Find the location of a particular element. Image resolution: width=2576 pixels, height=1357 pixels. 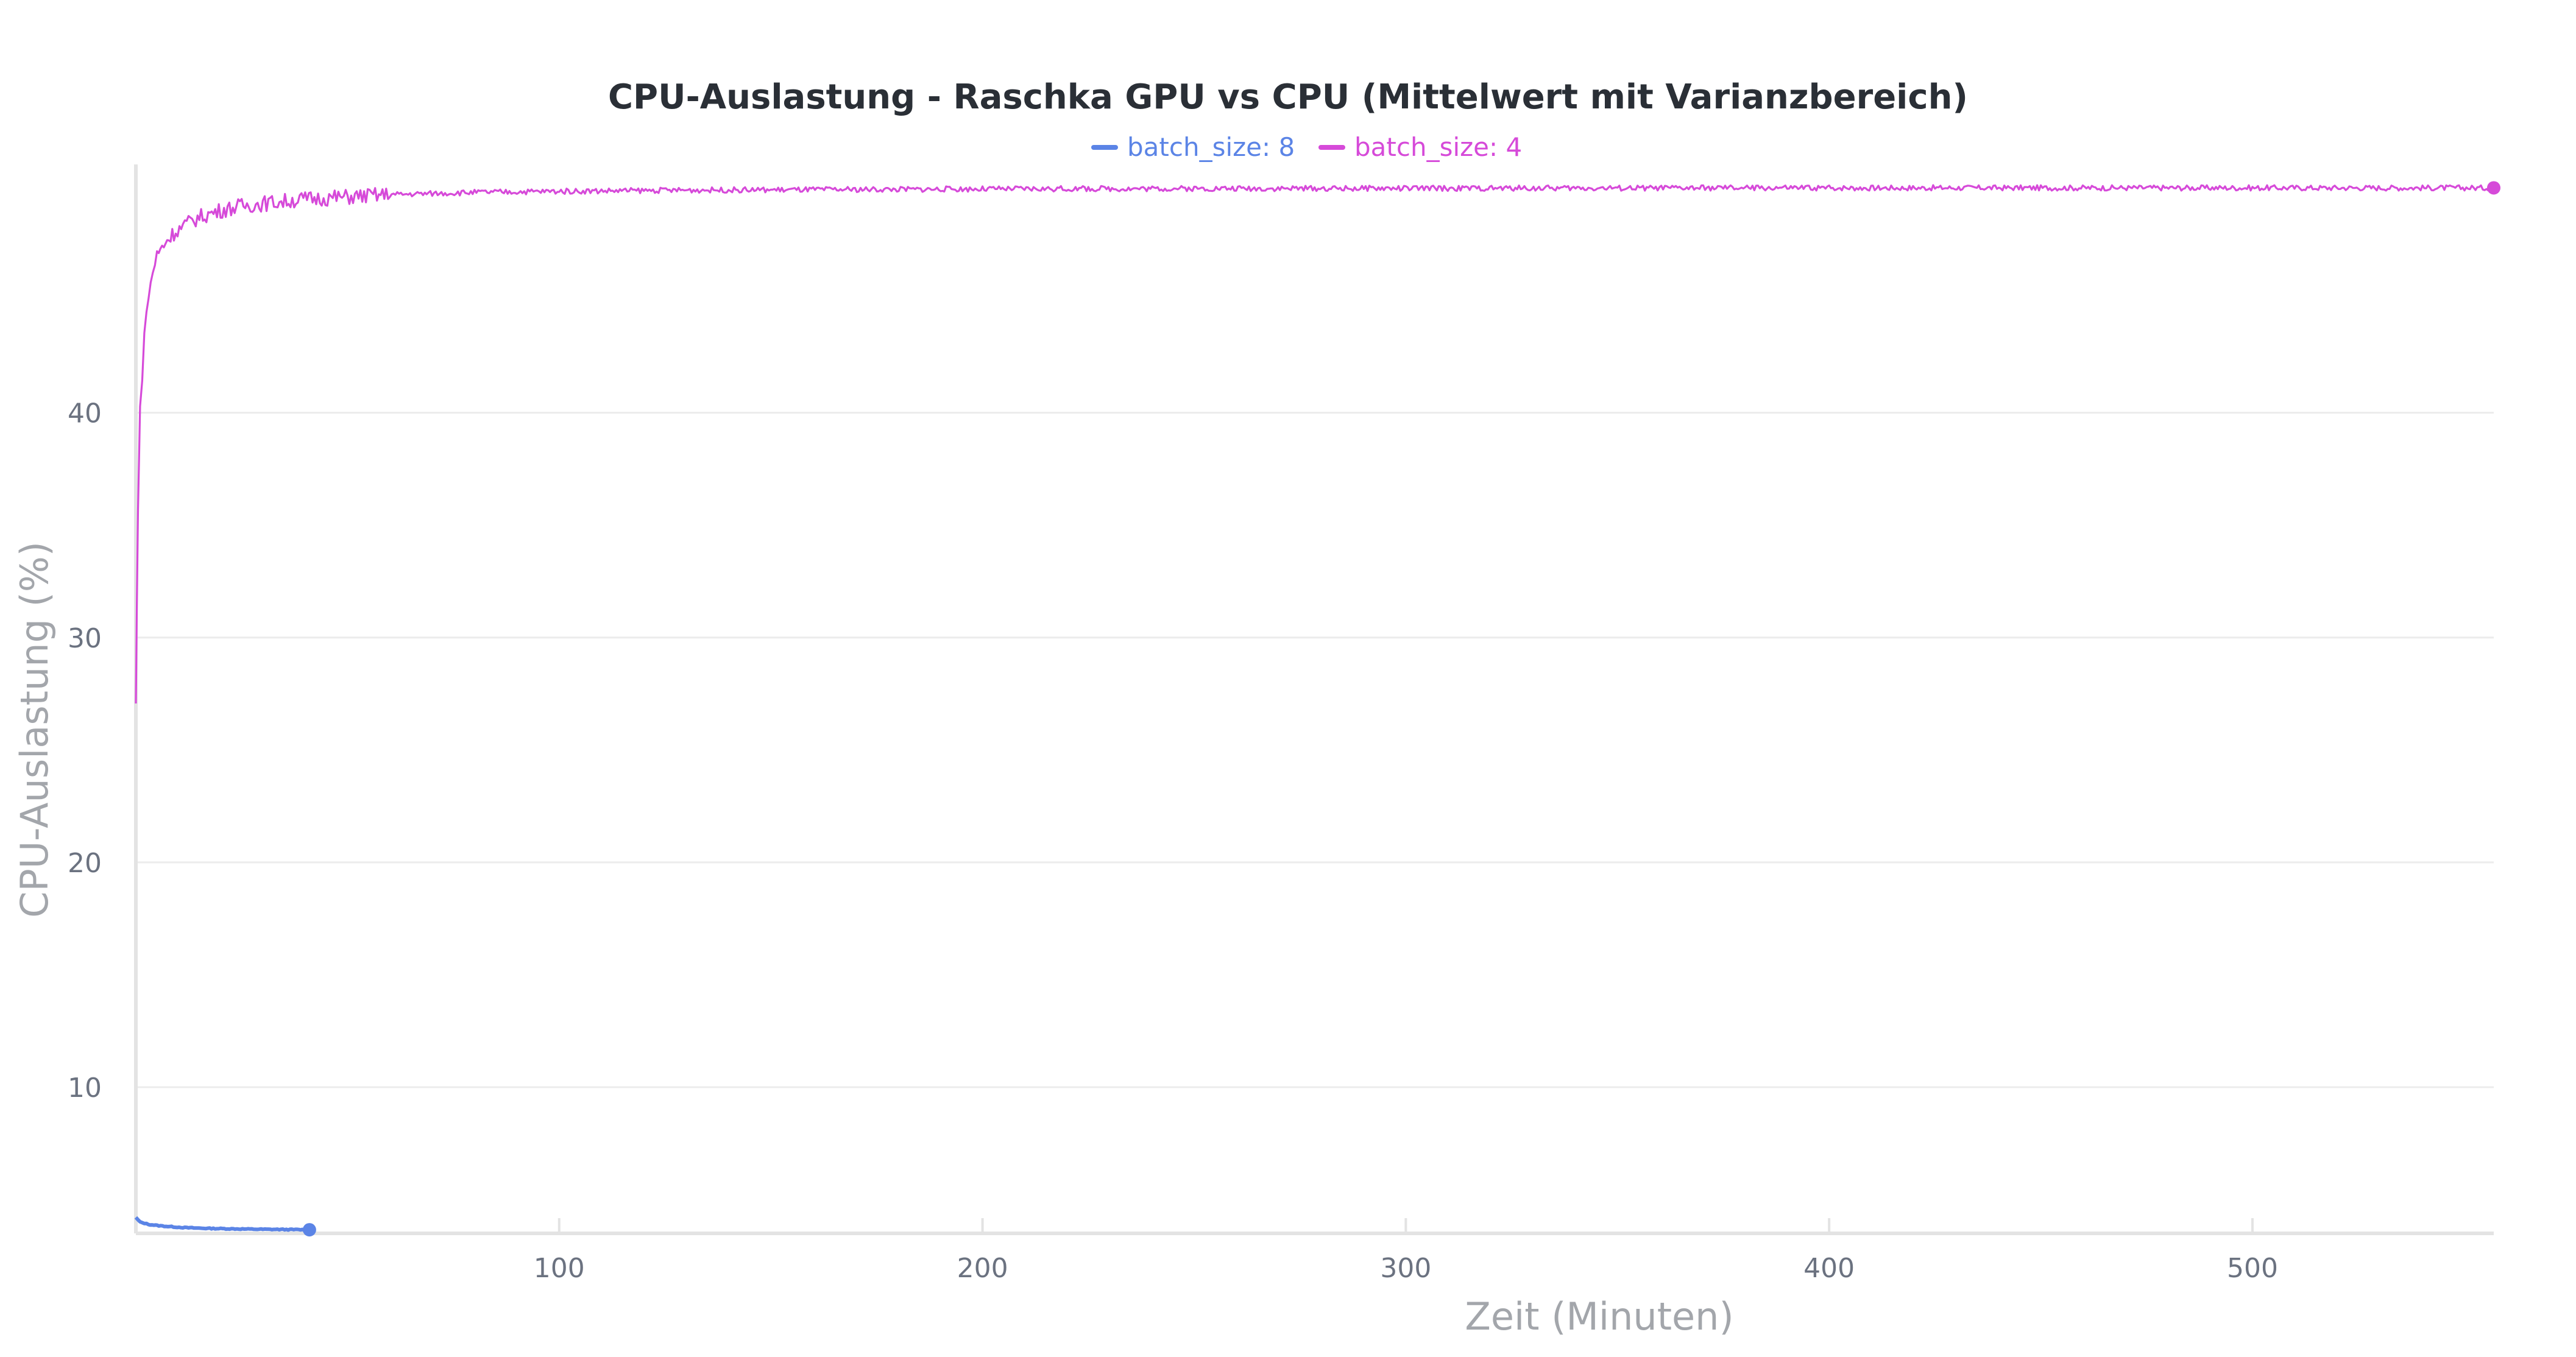

legend-item: batch_size: 4 is located at coordinates (1420, 147).